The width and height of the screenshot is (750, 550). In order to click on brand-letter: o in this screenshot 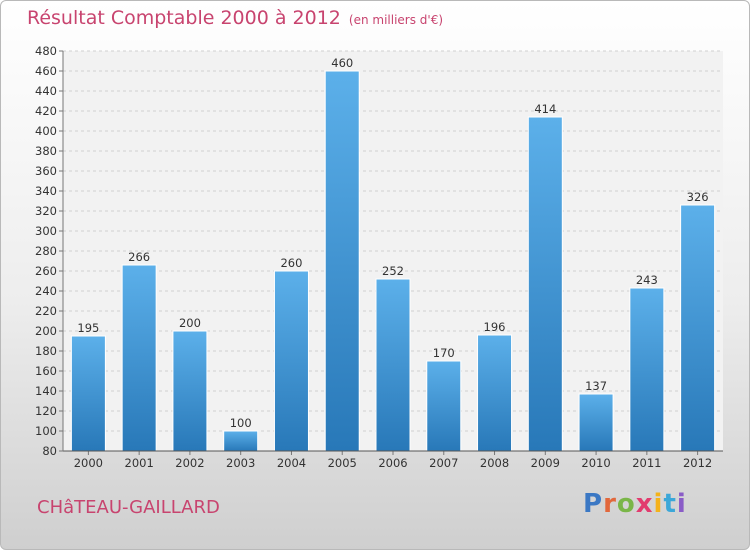, I will do `click(626, 504)`.